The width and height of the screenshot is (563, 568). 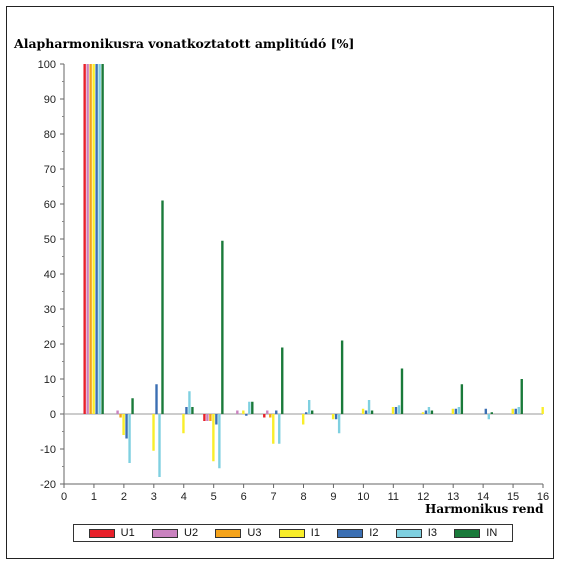 What do you see at coordinates (366, 412) in the screenshot?
I see `bar-i2-h10` at bounding box center [366, 412].